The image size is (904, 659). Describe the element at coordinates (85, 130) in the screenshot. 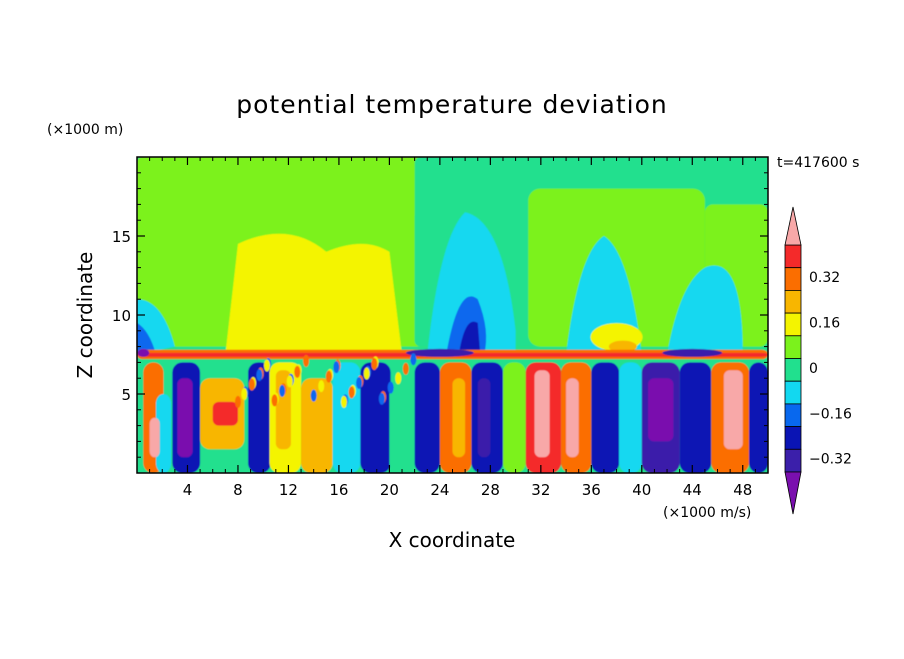

I see `y-unit-label: (×1000 m)` at that location.